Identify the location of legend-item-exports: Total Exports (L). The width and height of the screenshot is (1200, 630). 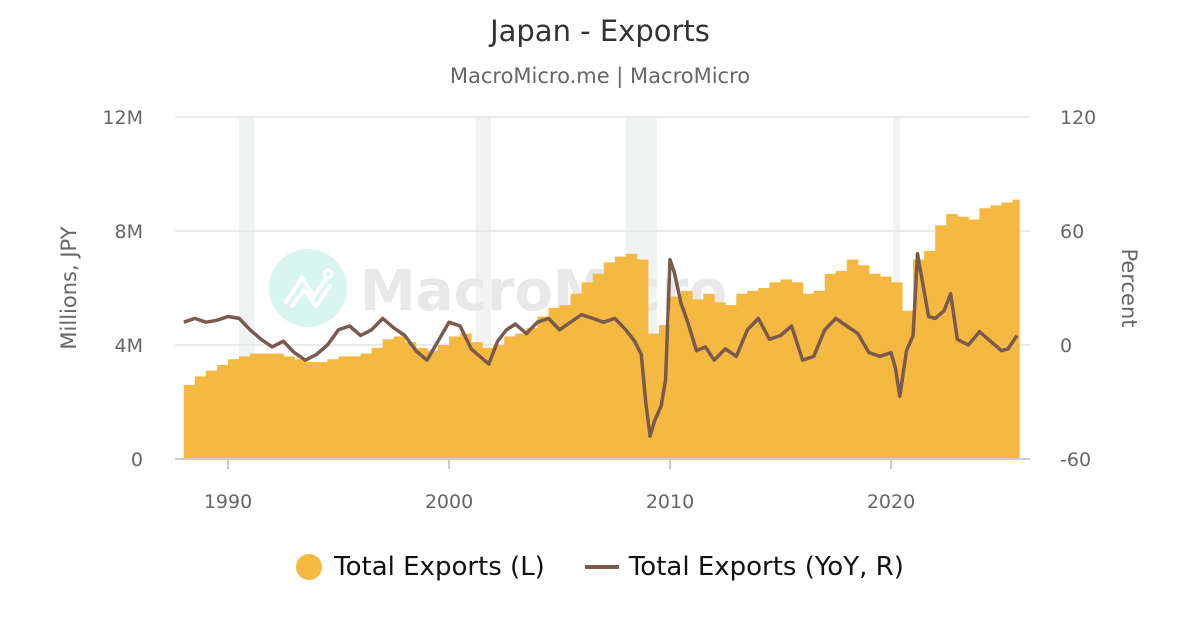
(420, 567).